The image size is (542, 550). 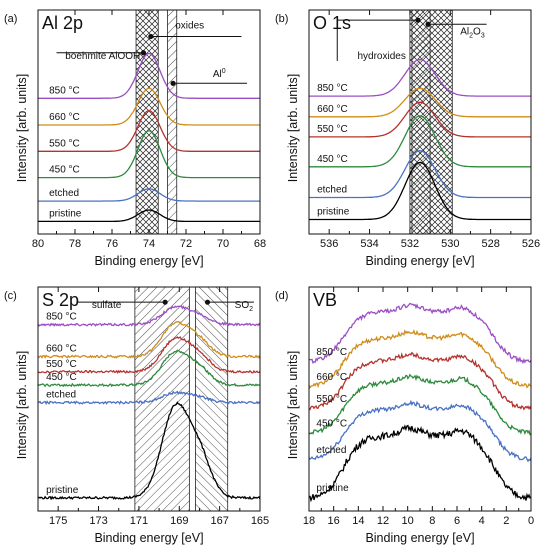 What do you see at coordinates (490, 244) in the screenshot?
I see `x-tick-label-4: 528` at bounding box center [490, 244].